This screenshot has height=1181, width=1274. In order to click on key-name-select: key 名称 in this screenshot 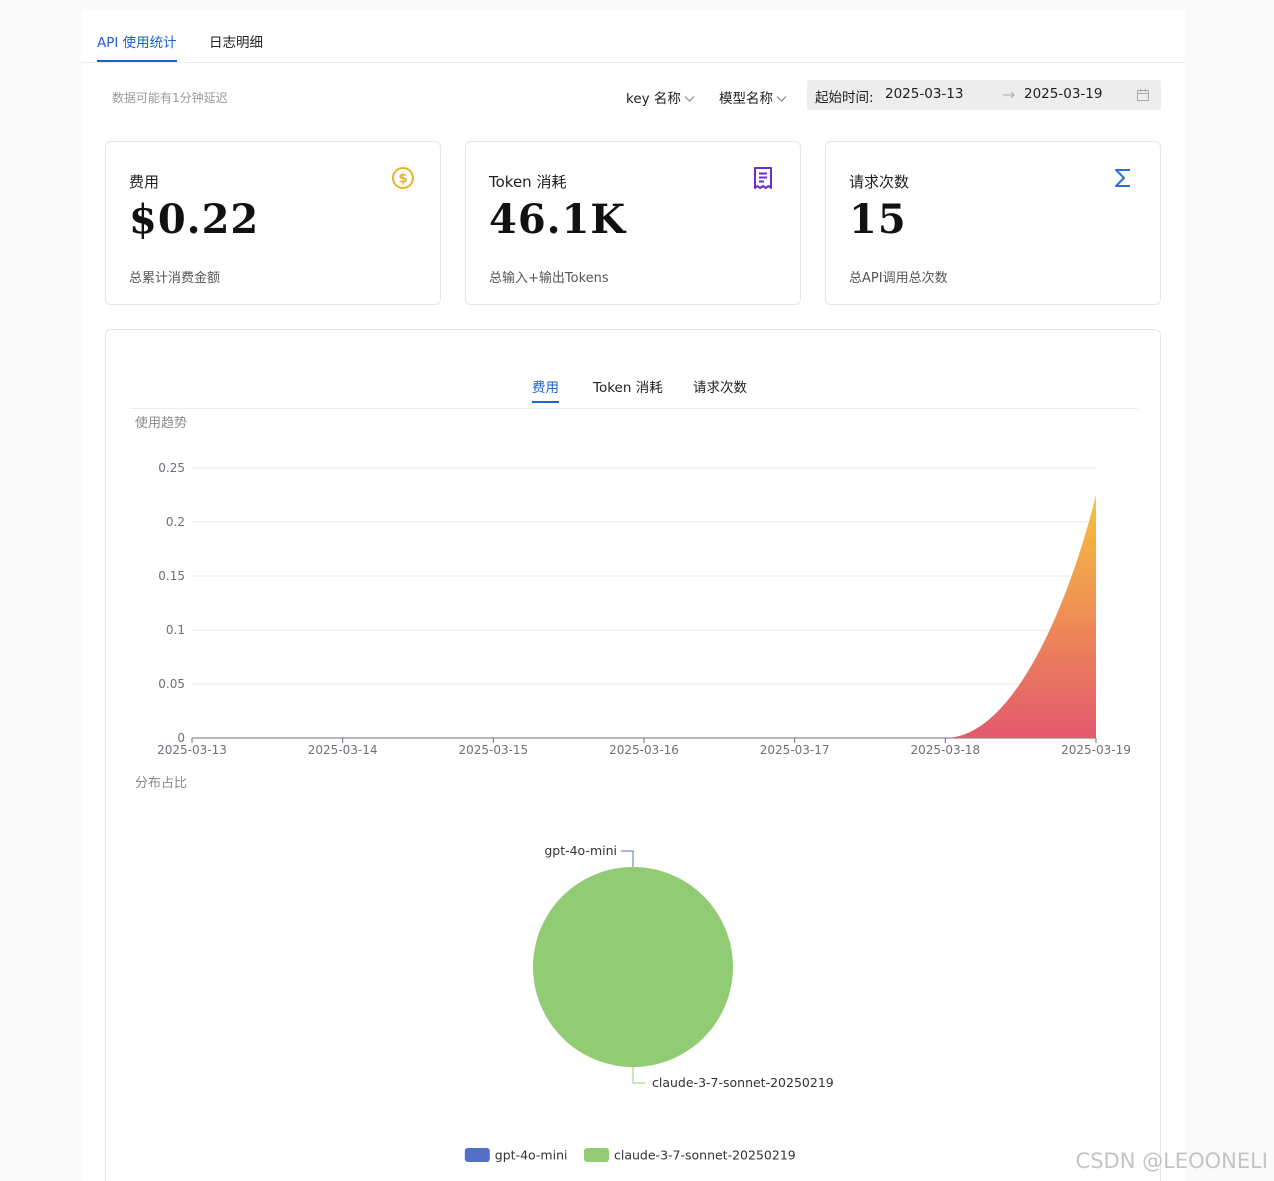, I will do `click(660, 97)`.